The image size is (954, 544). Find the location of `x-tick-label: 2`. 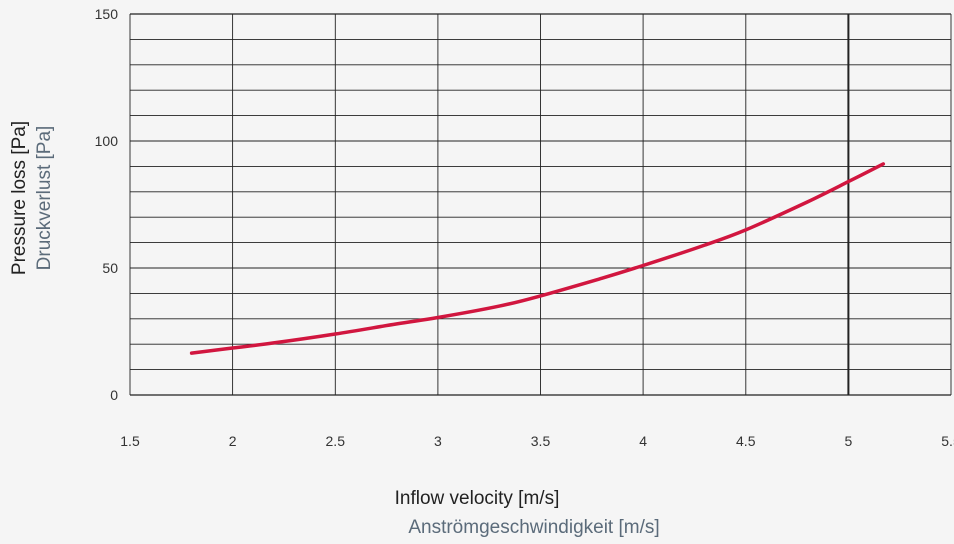

x-tick-label: 2 is located at coordinates (233, 441).